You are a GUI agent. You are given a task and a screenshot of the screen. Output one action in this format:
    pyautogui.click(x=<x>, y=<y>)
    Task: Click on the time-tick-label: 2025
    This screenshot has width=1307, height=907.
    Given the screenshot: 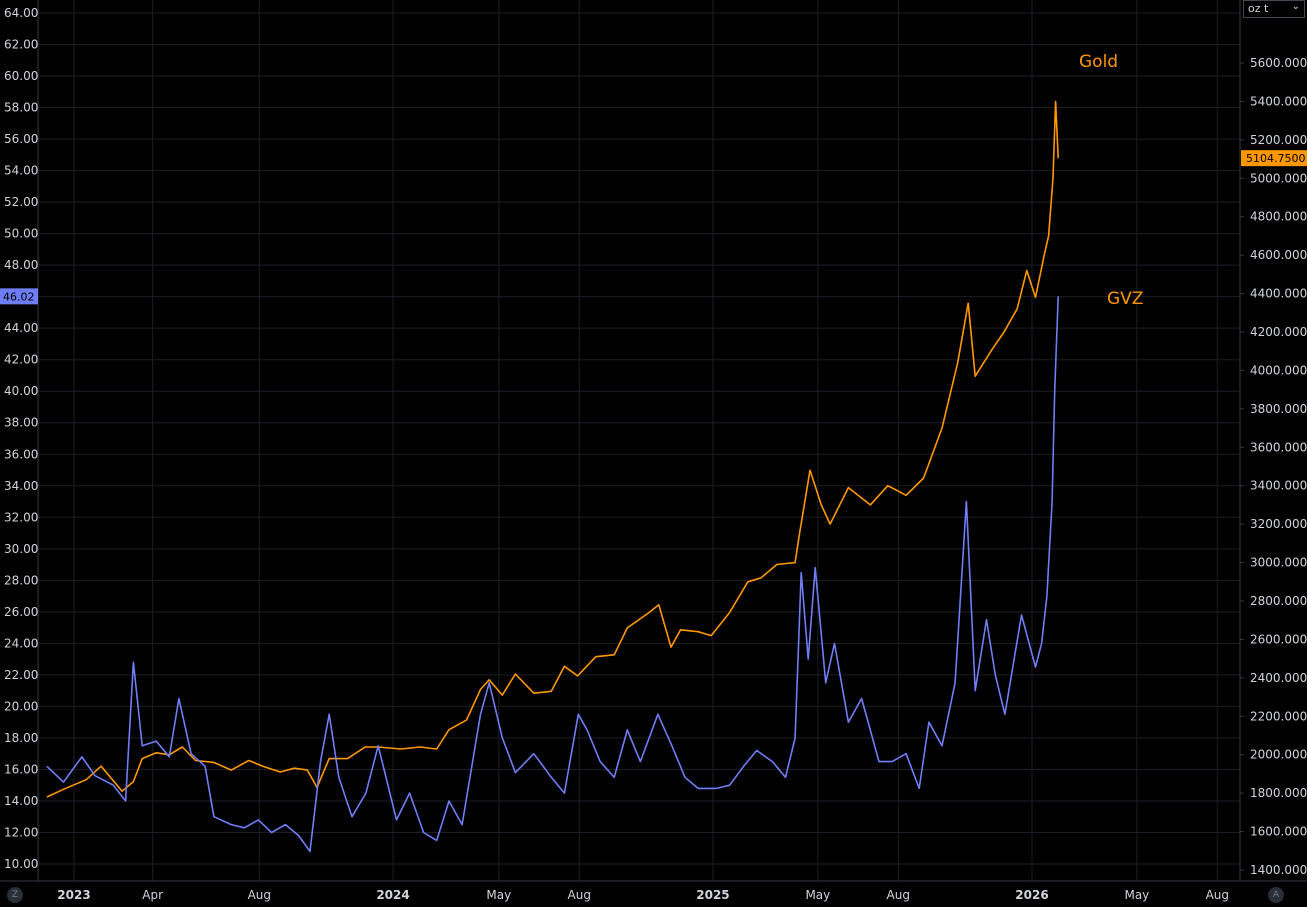 What is the action you would take?
    pyautogui.click(x=712, y=895)
    